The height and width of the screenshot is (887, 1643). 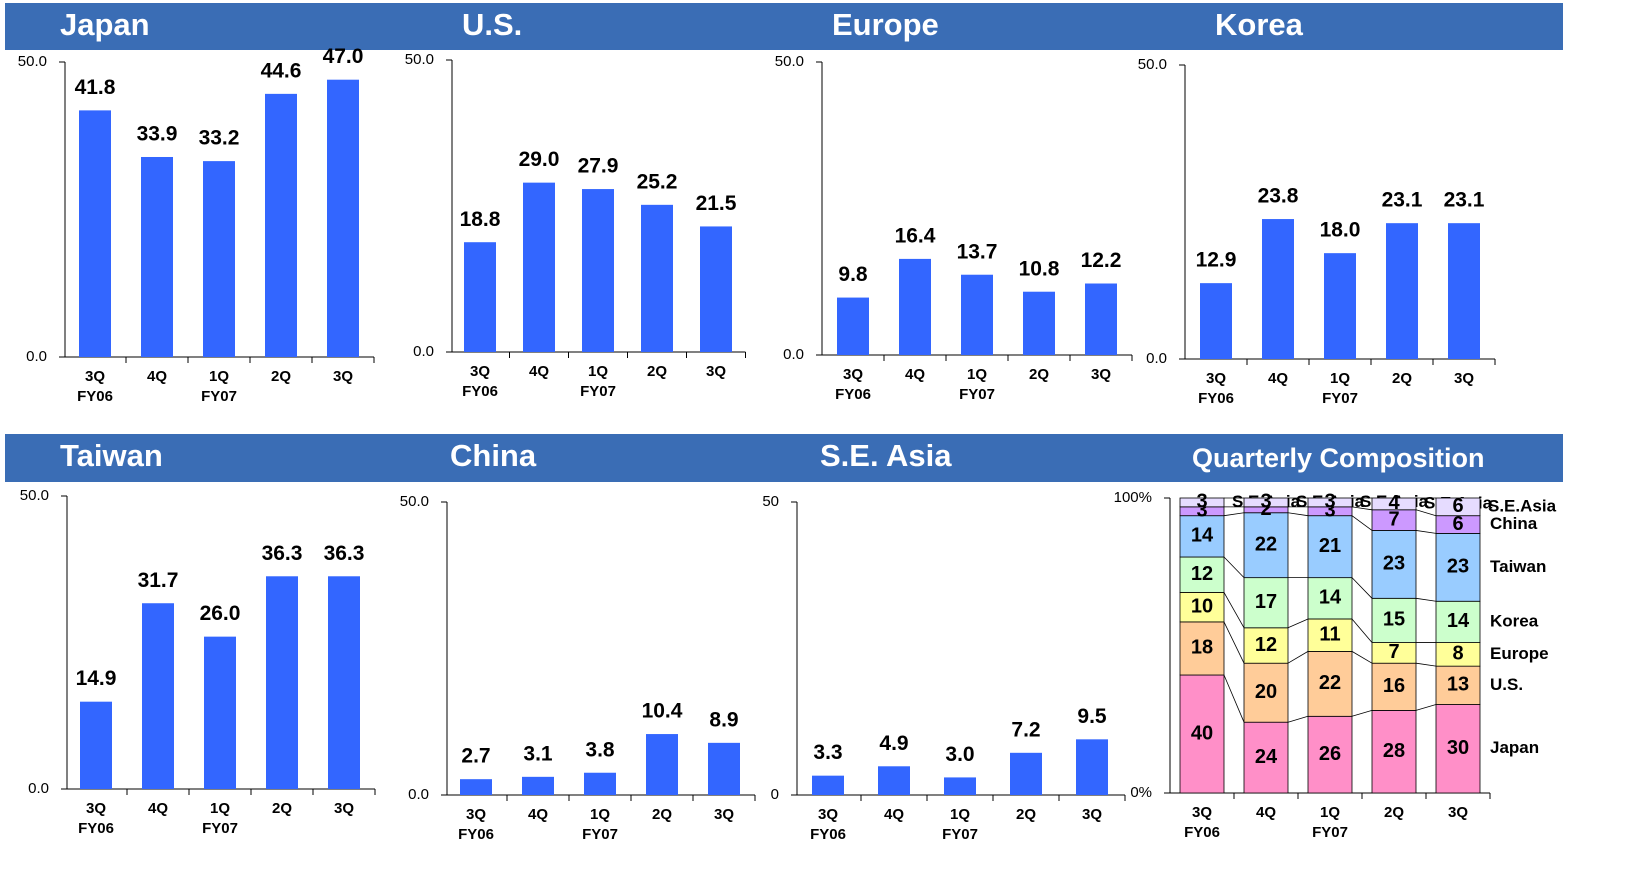 I want to click on header-band, so click(x=784, y=26).